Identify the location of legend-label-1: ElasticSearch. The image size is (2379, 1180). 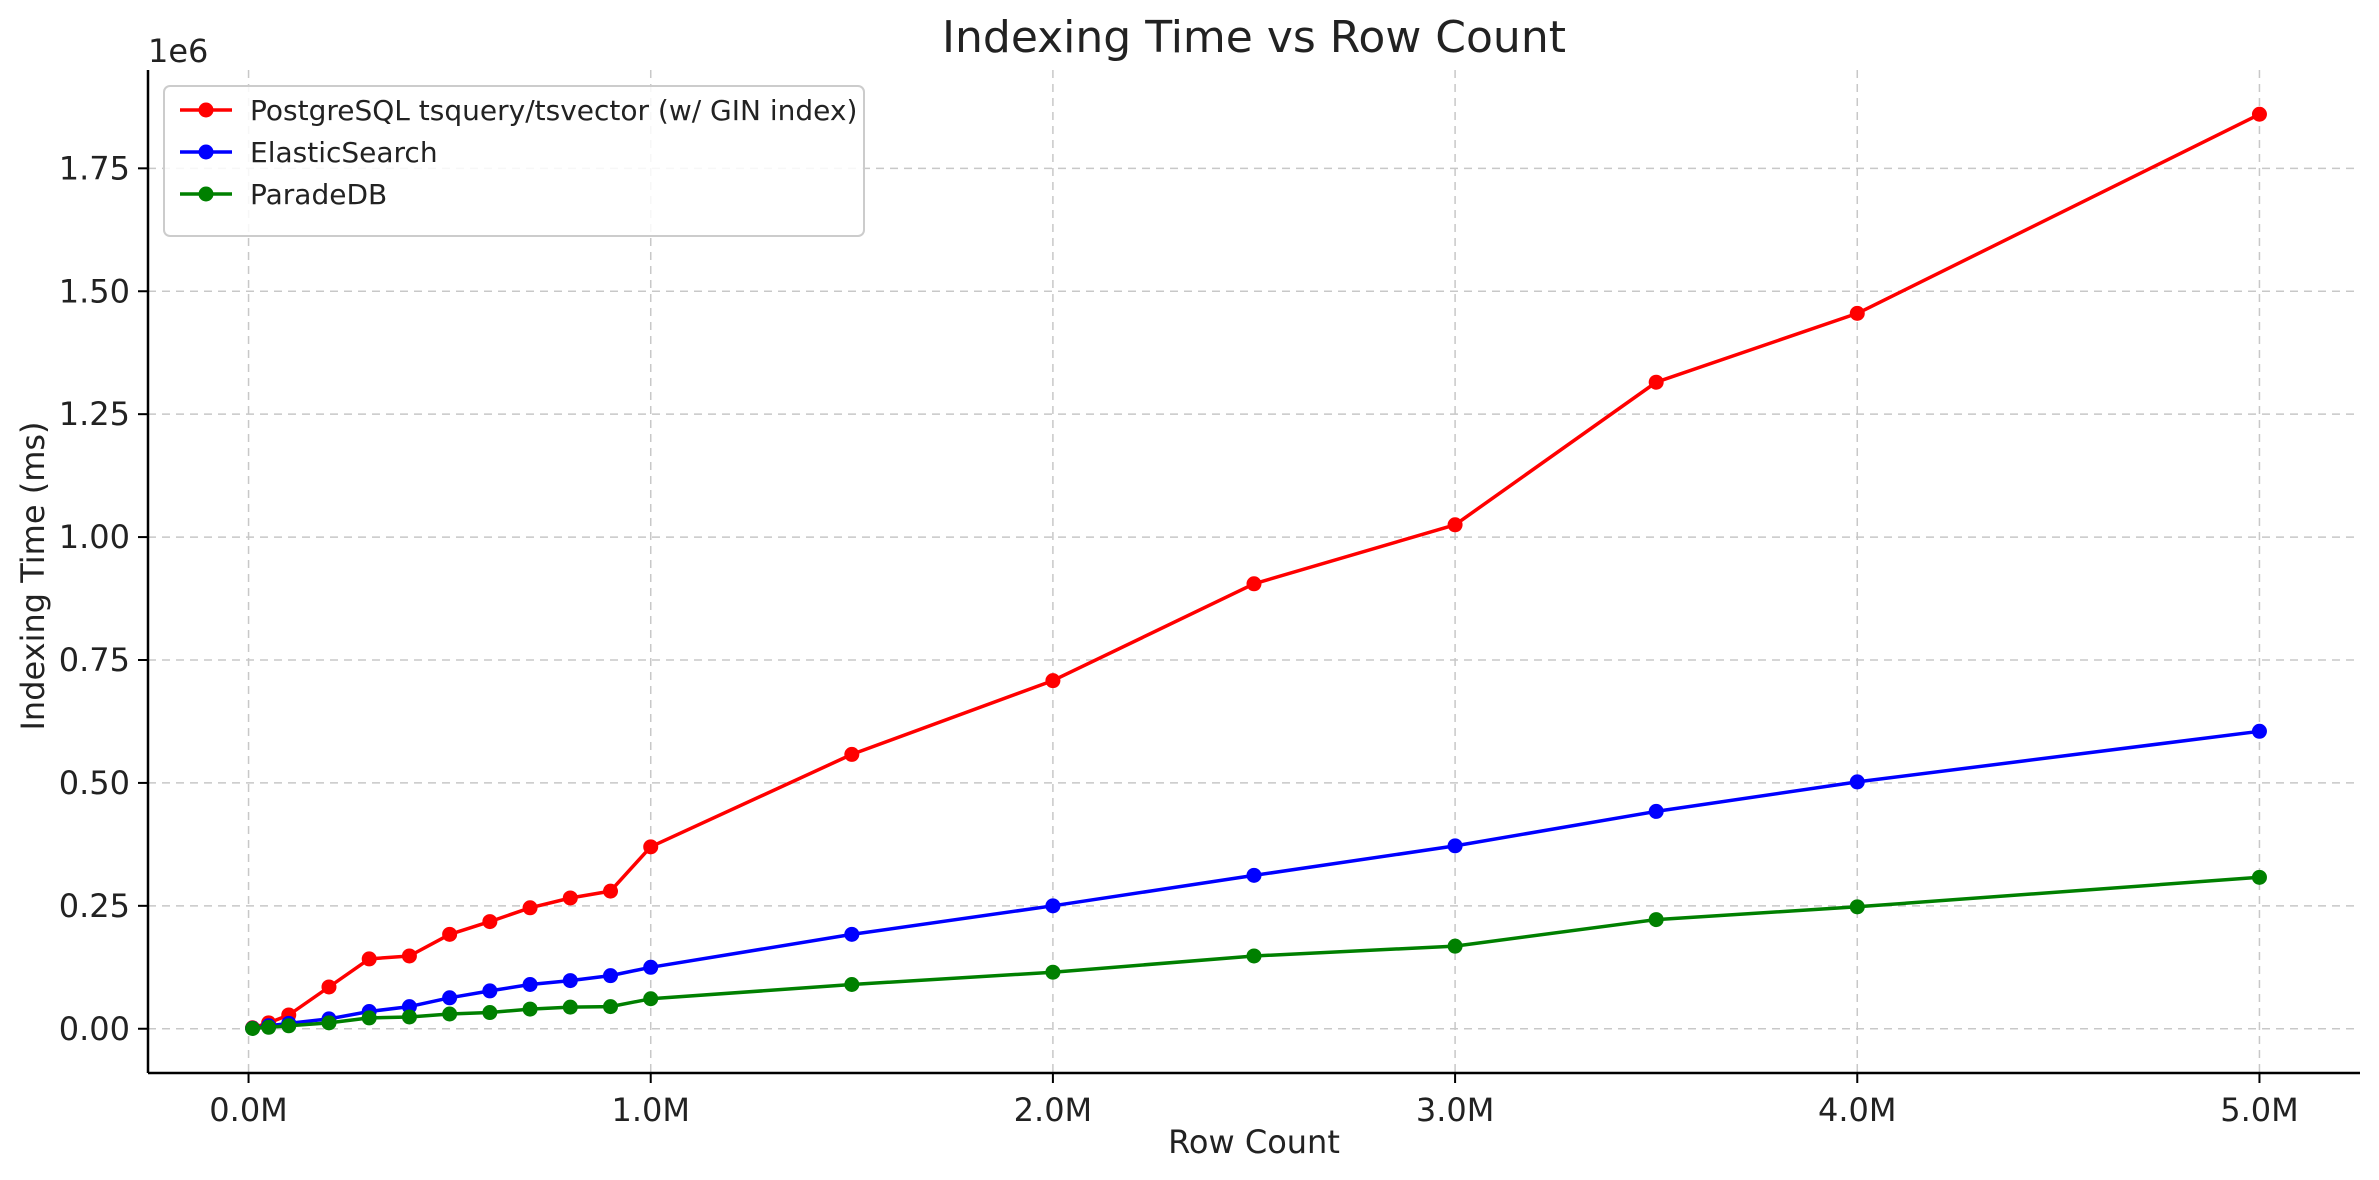
(344, 152).